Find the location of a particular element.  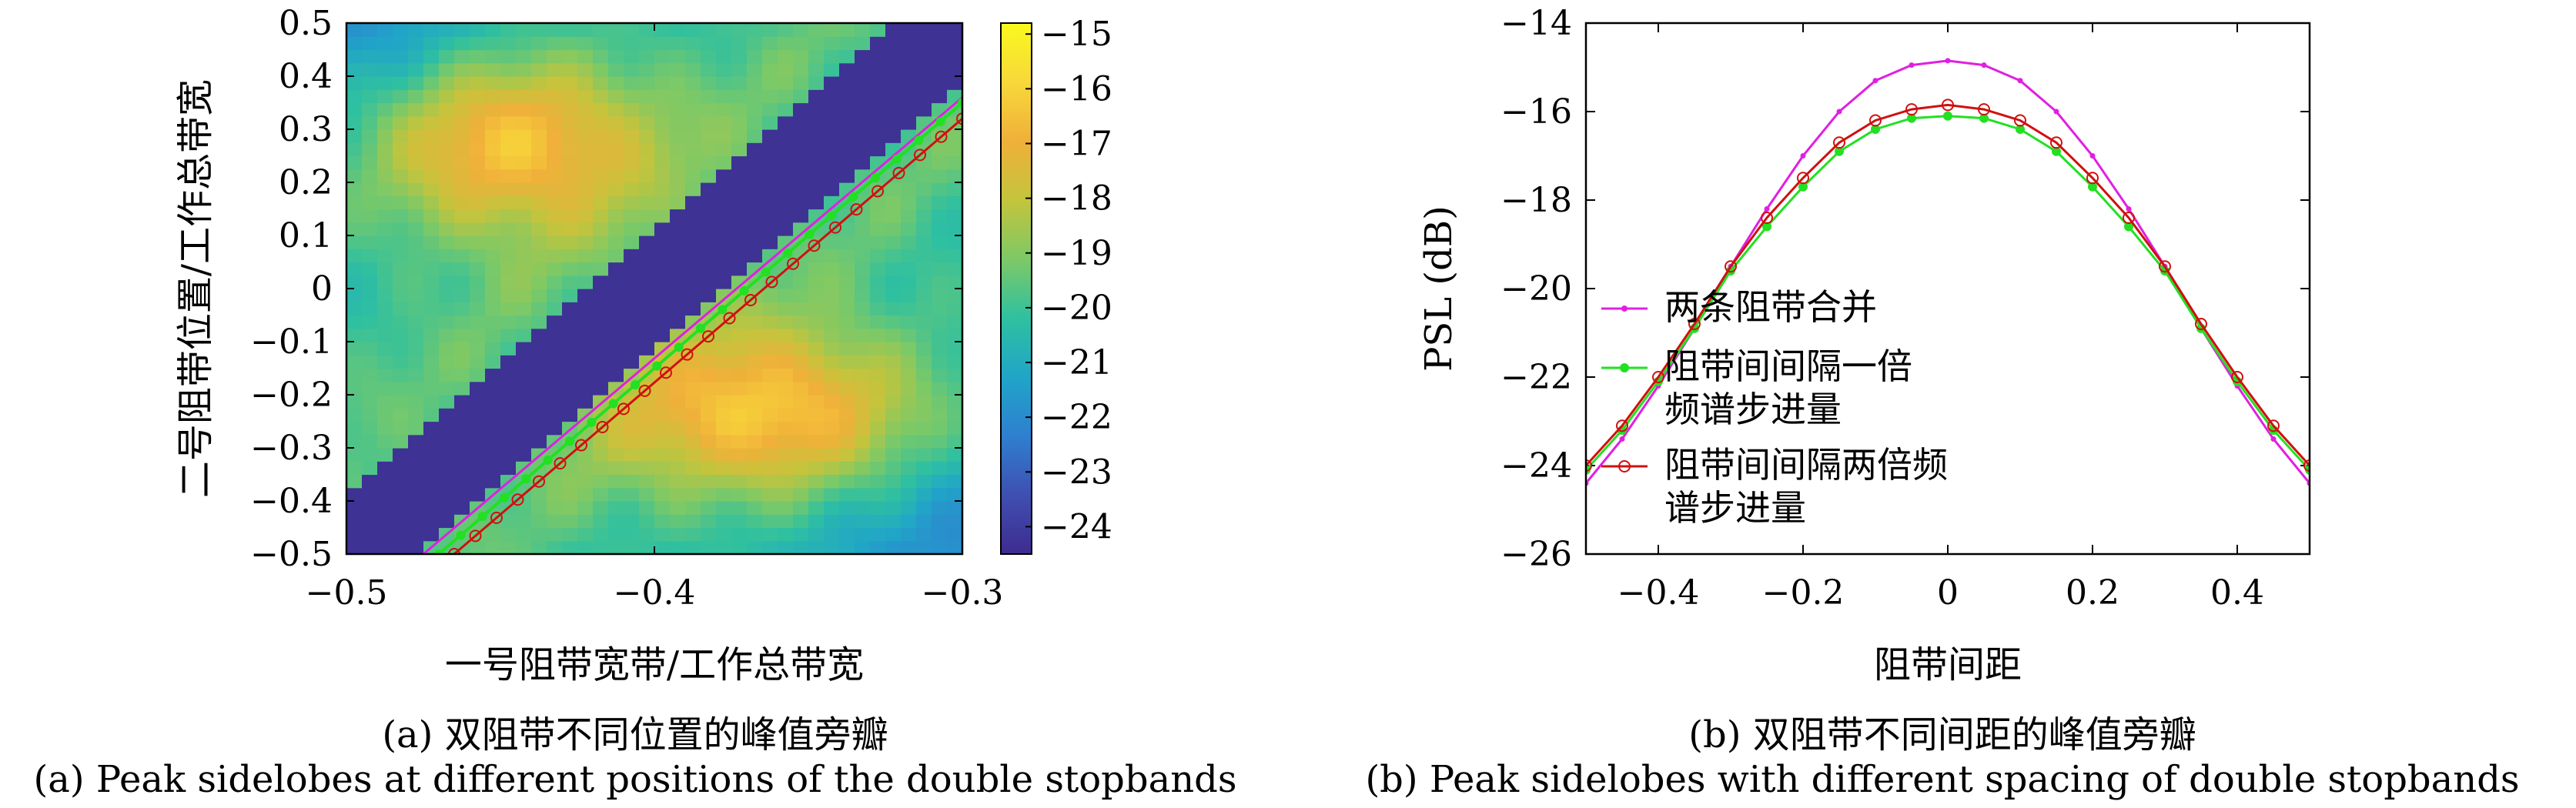

colorbar-tick-label: −19 is located at coordinates (1077, 253).